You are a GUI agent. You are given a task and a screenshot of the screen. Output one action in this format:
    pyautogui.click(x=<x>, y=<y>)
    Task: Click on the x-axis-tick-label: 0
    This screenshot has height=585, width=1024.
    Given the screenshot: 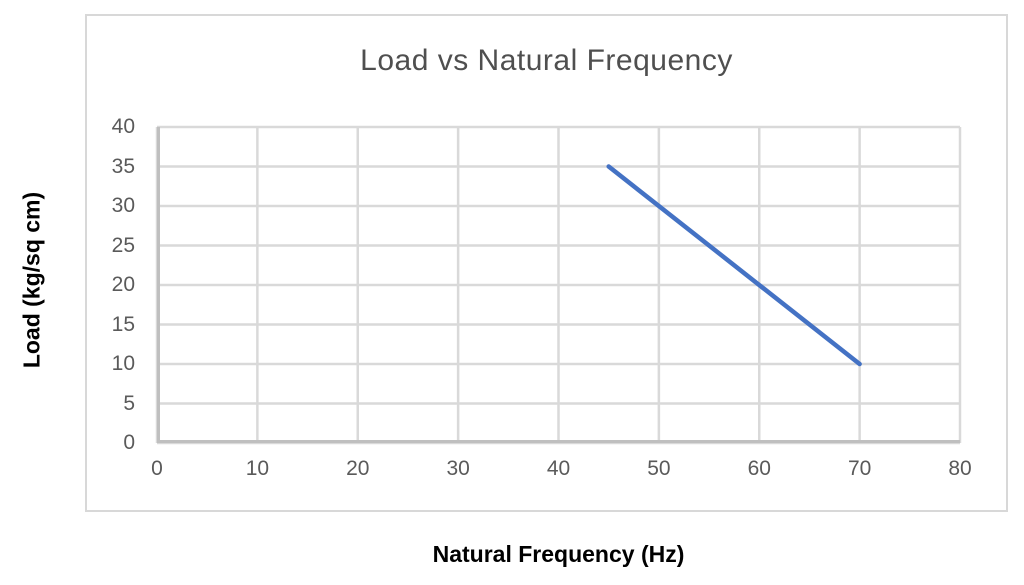 What is the action you would take?
    pyautogui.click(x=157, y=468)
    